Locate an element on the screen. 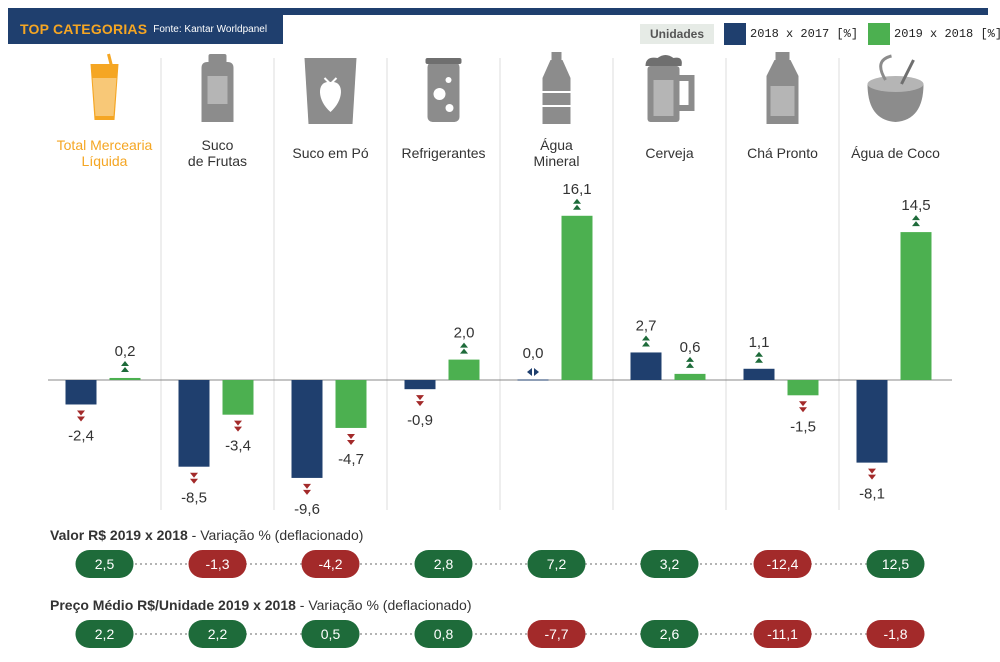  chart-source: Fonte: Kantar Worldpanel is located at coordinates (210, 29).